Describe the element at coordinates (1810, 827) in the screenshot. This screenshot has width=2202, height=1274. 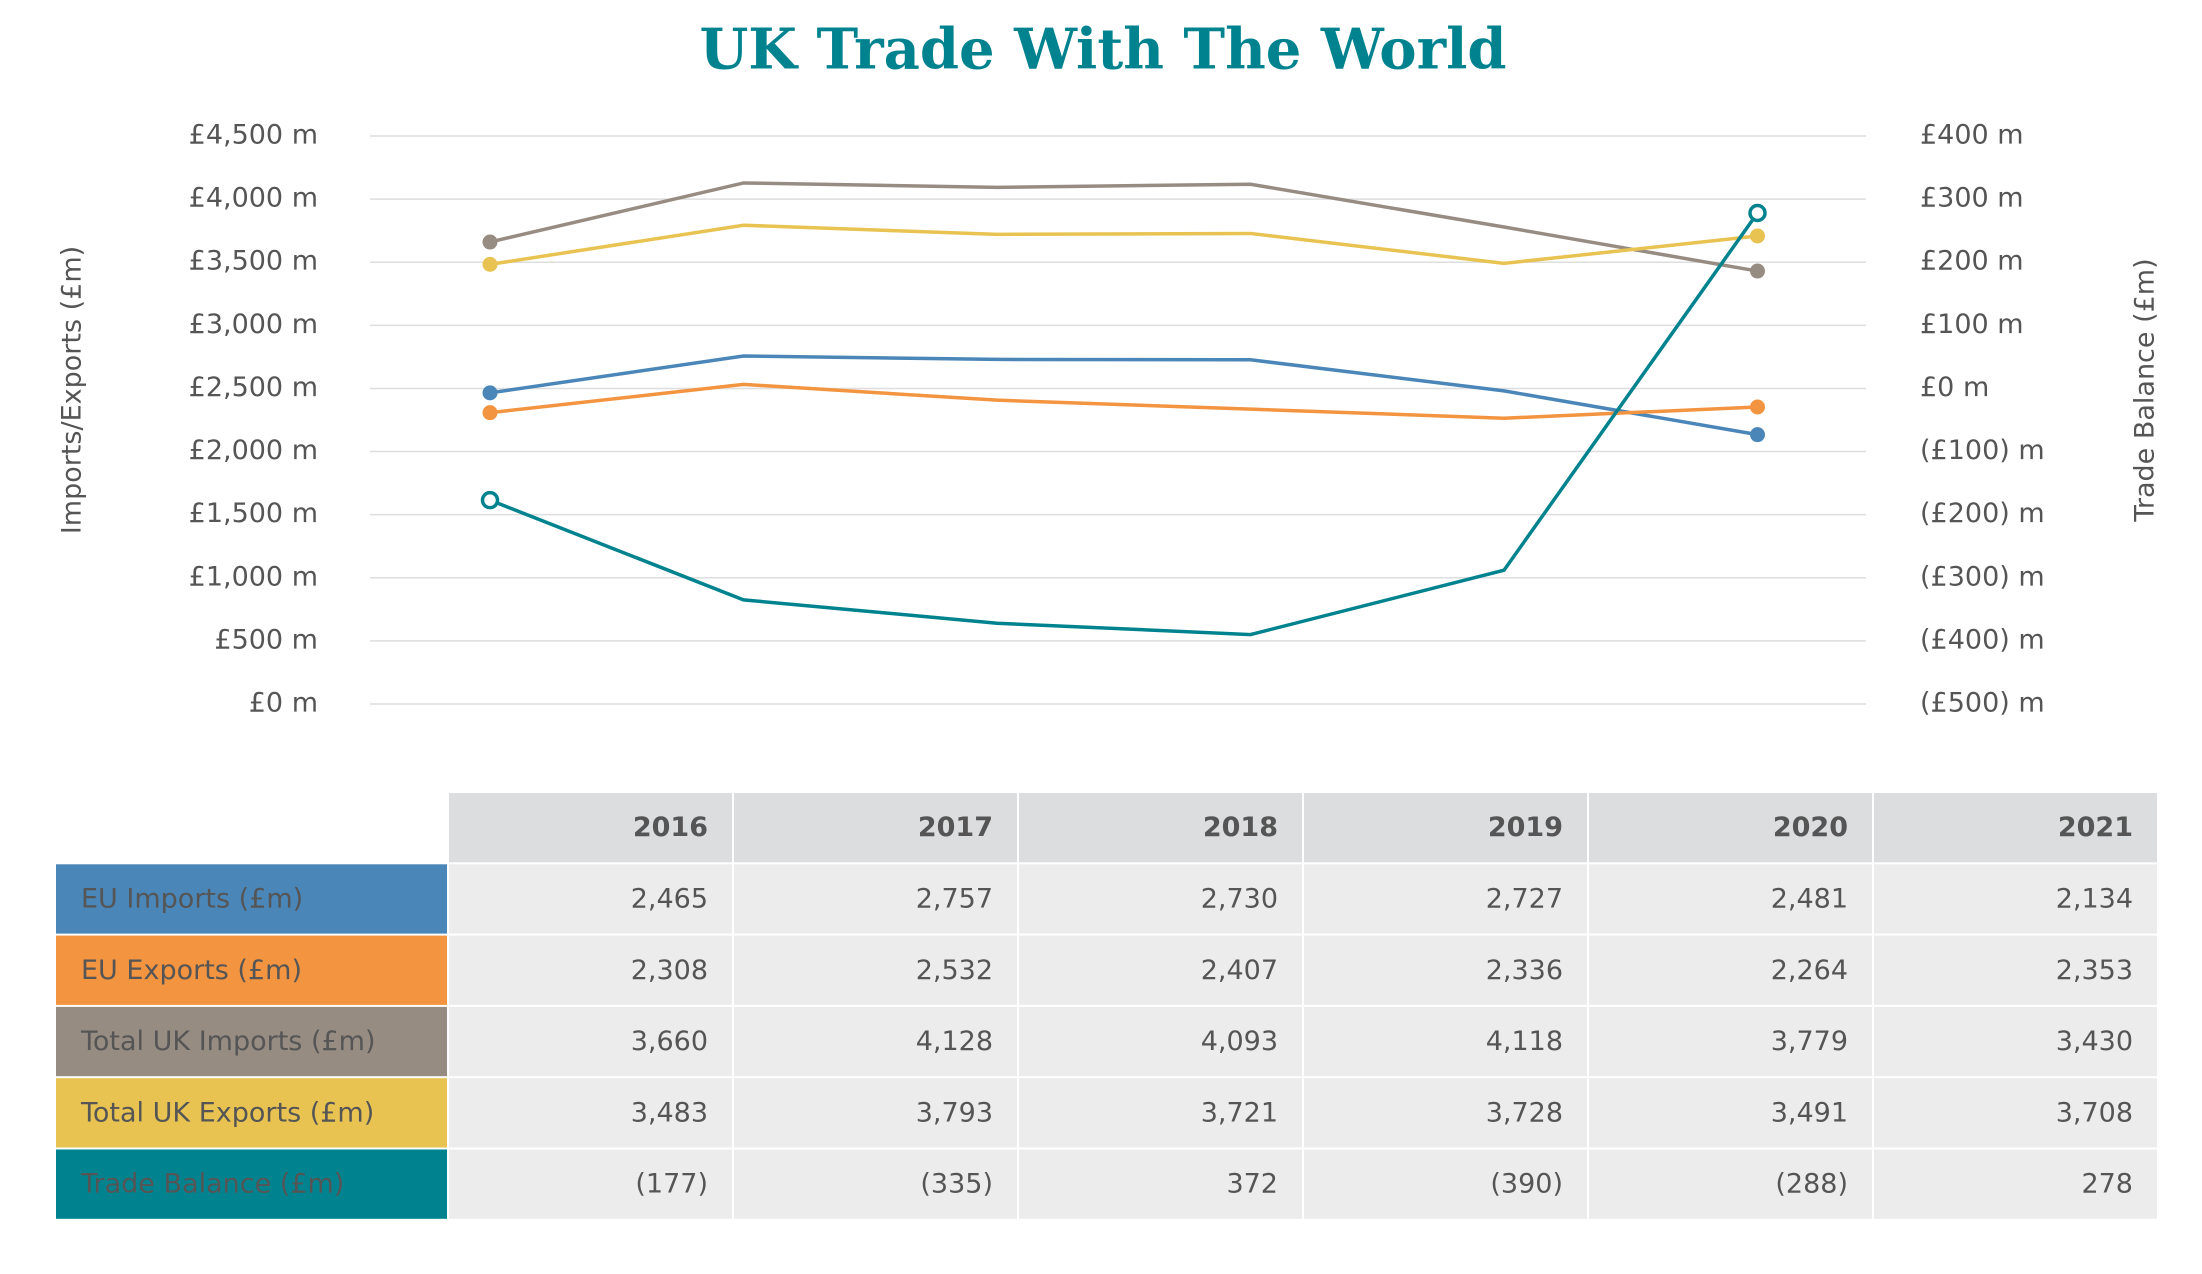
I see `table-header: 2020` at that location.